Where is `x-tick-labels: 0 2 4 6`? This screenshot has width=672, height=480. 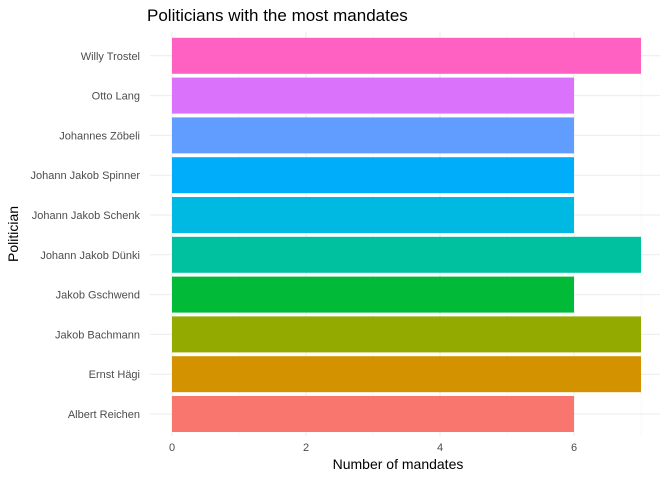 x-tick-labels: 0 2 4 6 is located at coordinates (373, 448).